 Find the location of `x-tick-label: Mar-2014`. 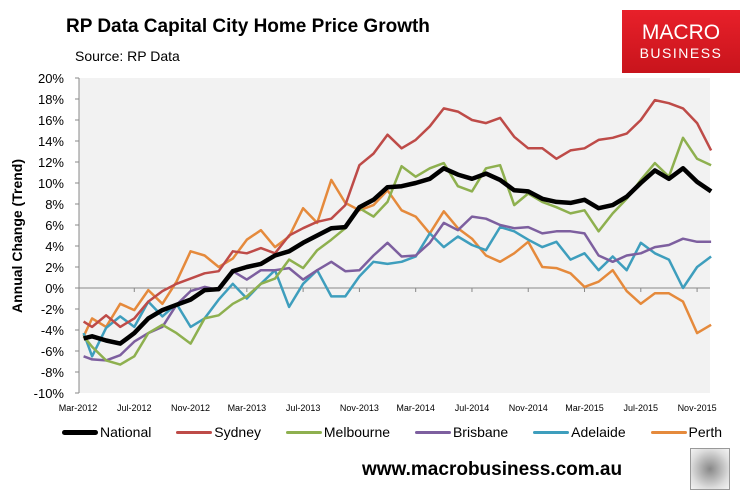

x-tick-label: Mar-2014 is located at coordinates (415, 408).